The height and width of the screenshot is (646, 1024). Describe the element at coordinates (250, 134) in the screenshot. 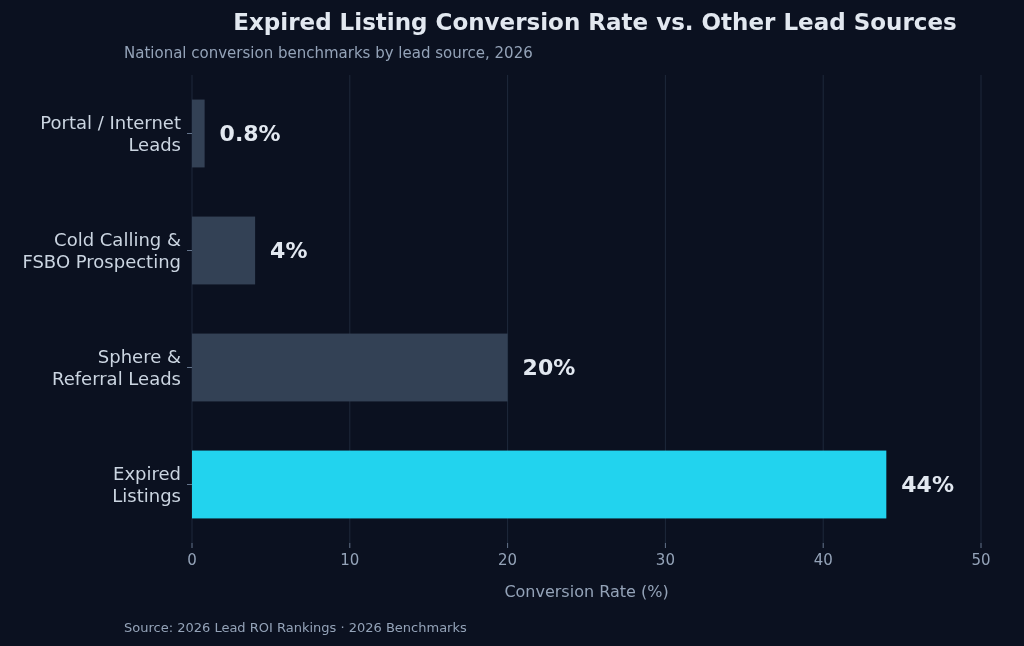

I see `data-label: 0.8%` at that location.